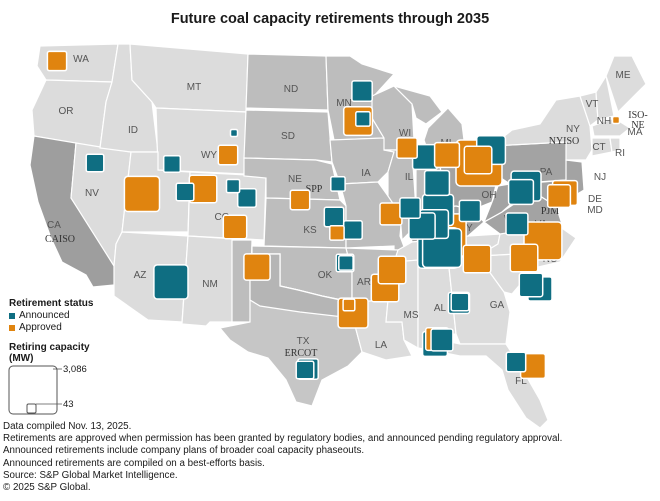 The width and height of the screenshot is (660, 501). Describe the element at coordinates (303, 341) in the screenshot. I see `state-label: TX` at that location.